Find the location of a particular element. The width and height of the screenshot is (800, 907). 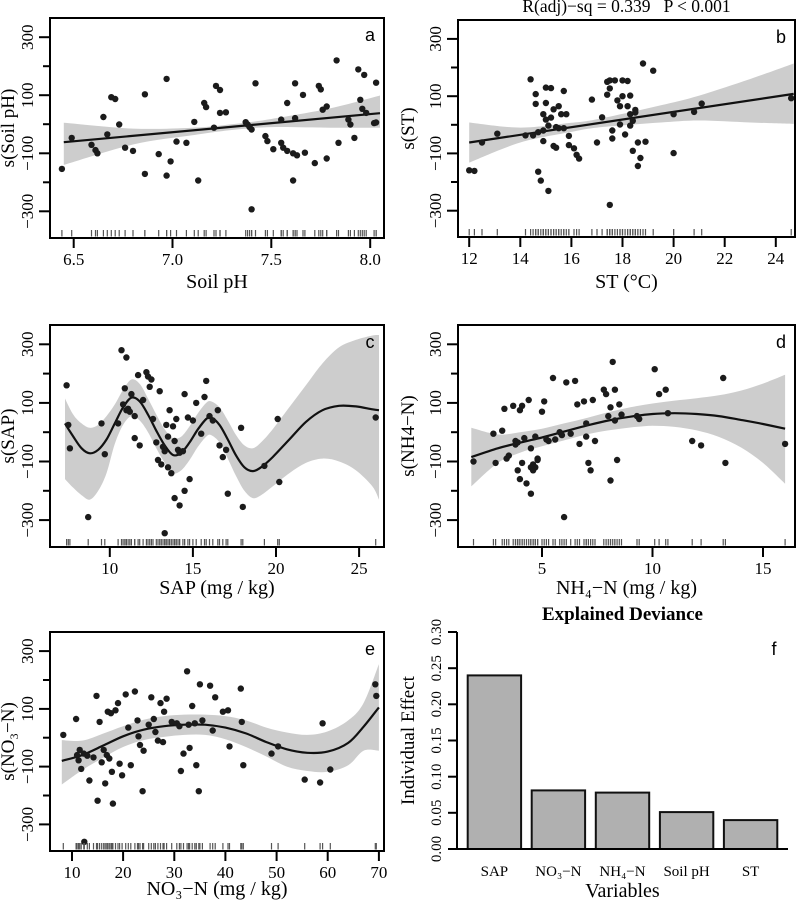

y-tick-label: 0.15 is located at coordinates (437, 740).